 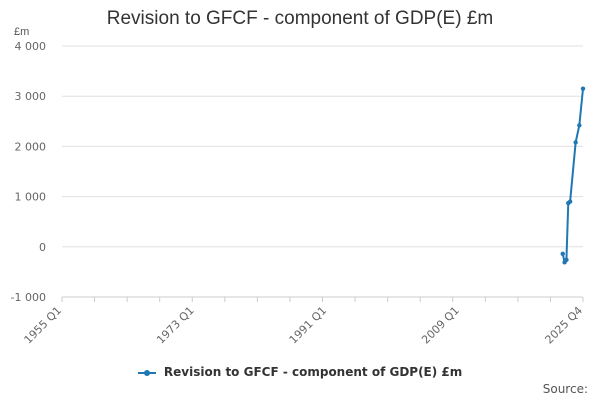 I want to click on y-tick-label: 1 000, so click(x=31, y=197).